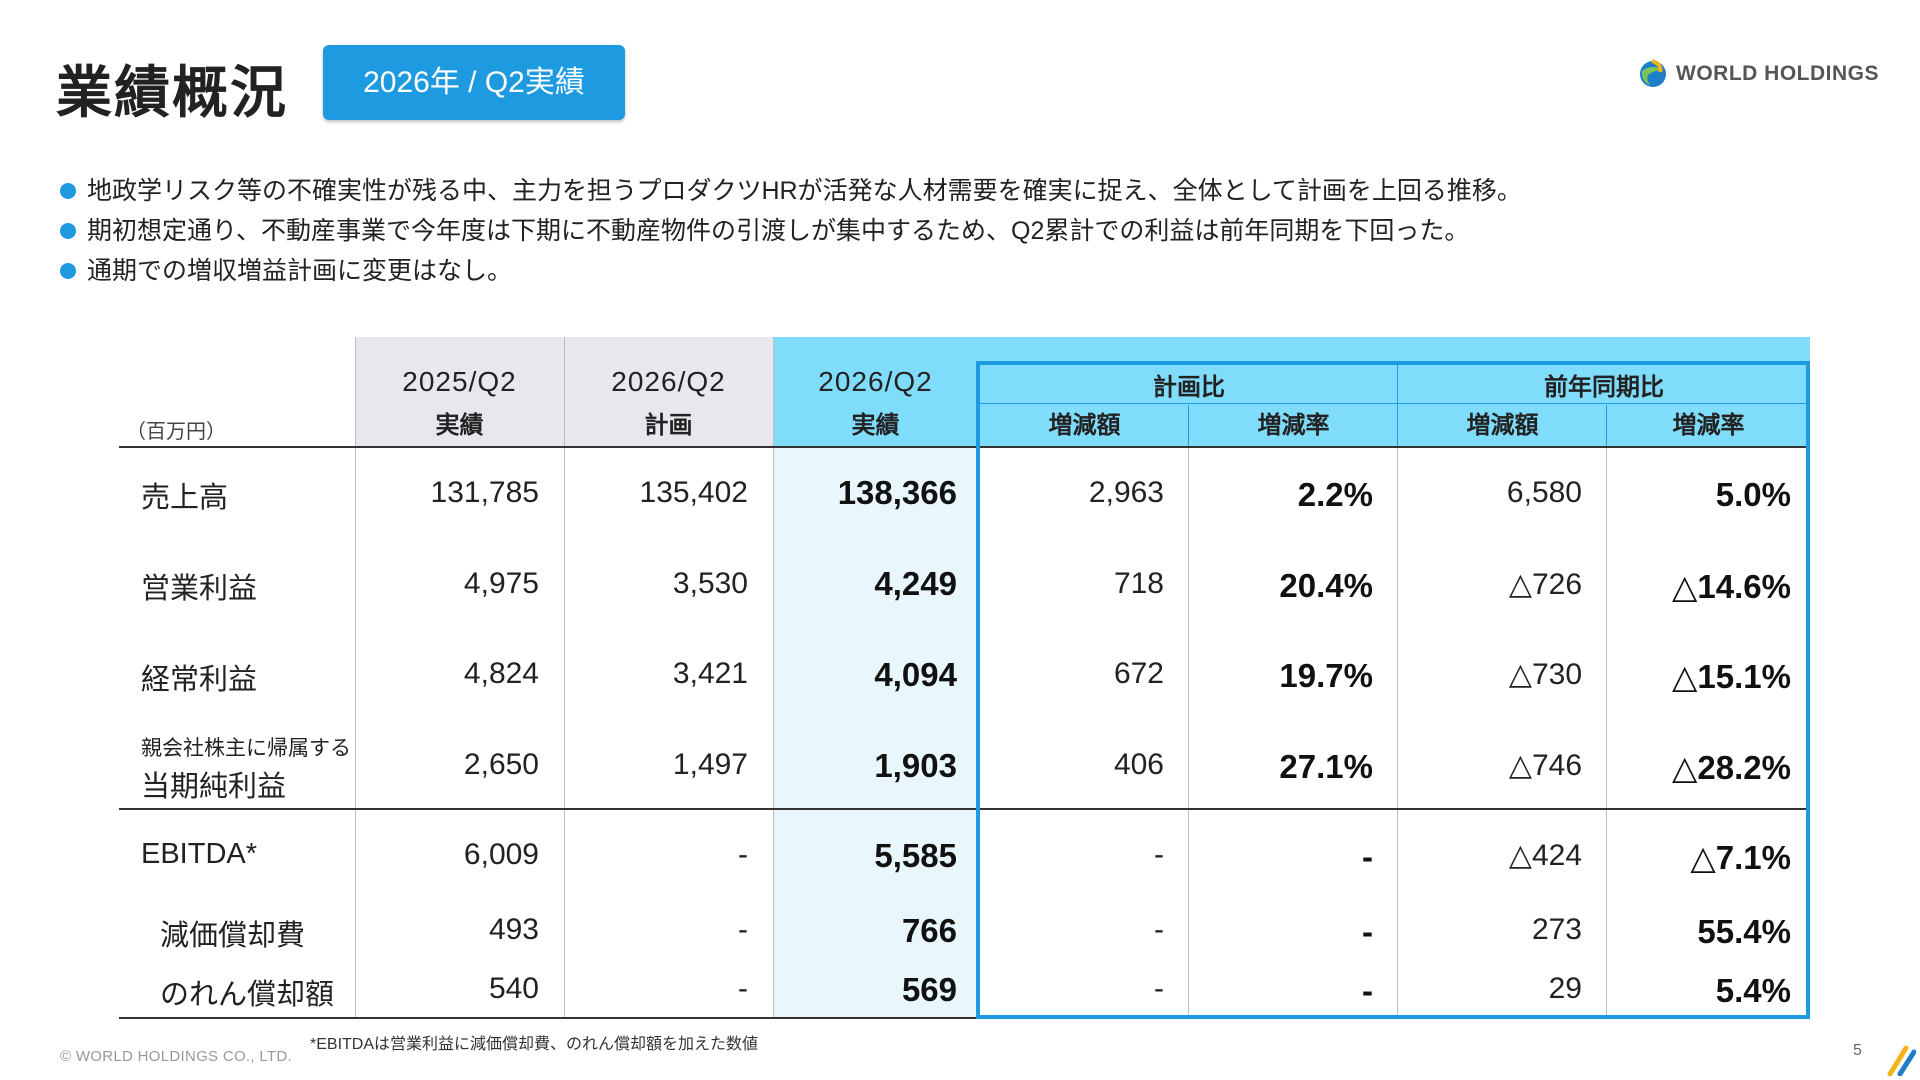  Describe the element at coordinates (964, 809) in the screenshot. I see `section-divider-line` at that location.